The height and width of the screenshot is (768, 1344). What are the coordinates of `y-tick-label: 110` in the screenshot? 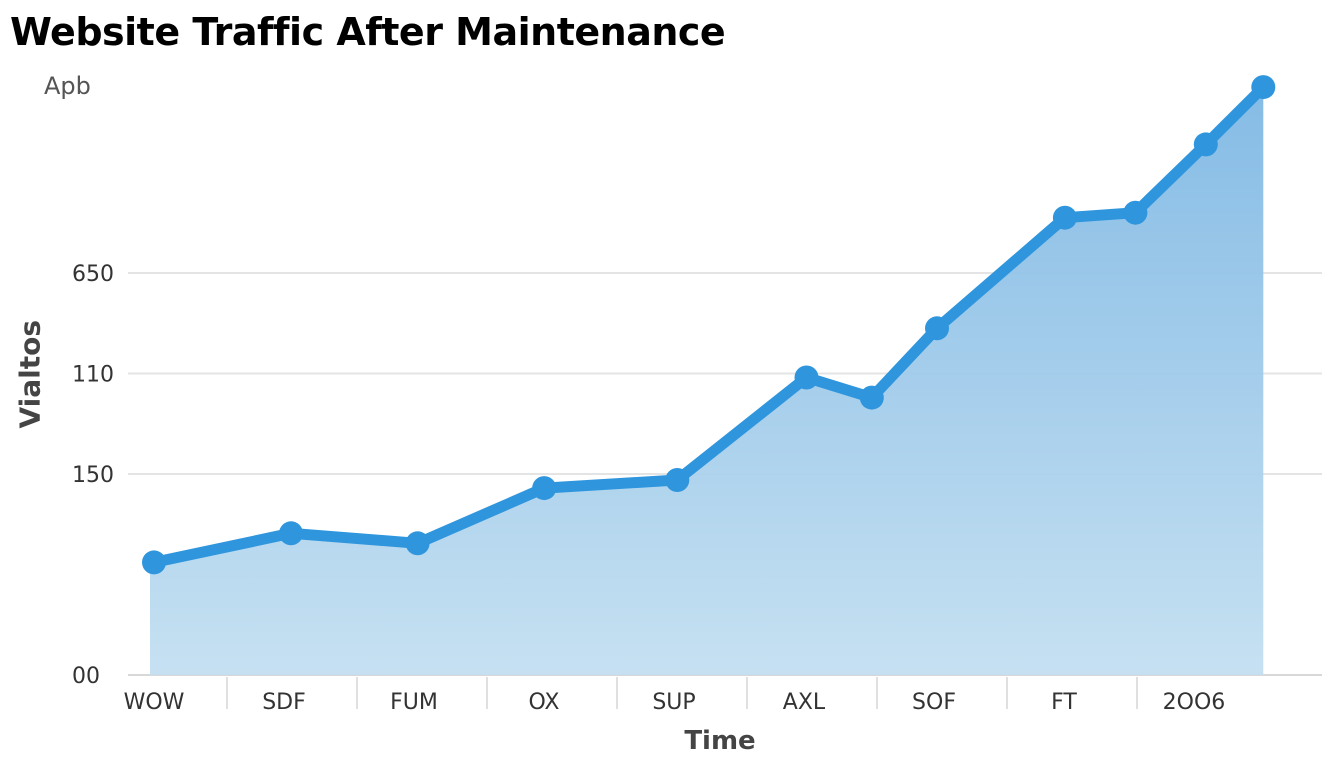 It's located at (93, 375).